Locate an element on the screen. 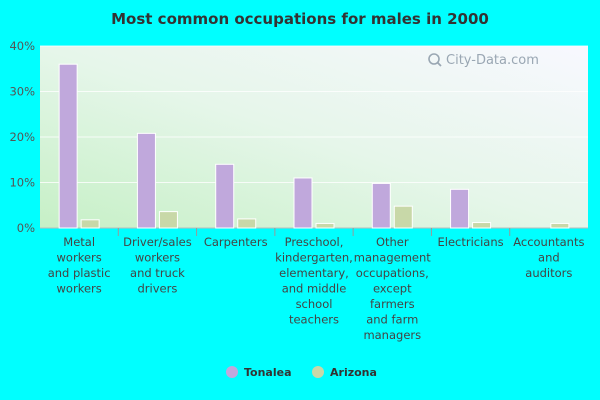 The height and width of the screenshot is (400, 600). legend-marker-tonalea is located at coordinates (232, 372).